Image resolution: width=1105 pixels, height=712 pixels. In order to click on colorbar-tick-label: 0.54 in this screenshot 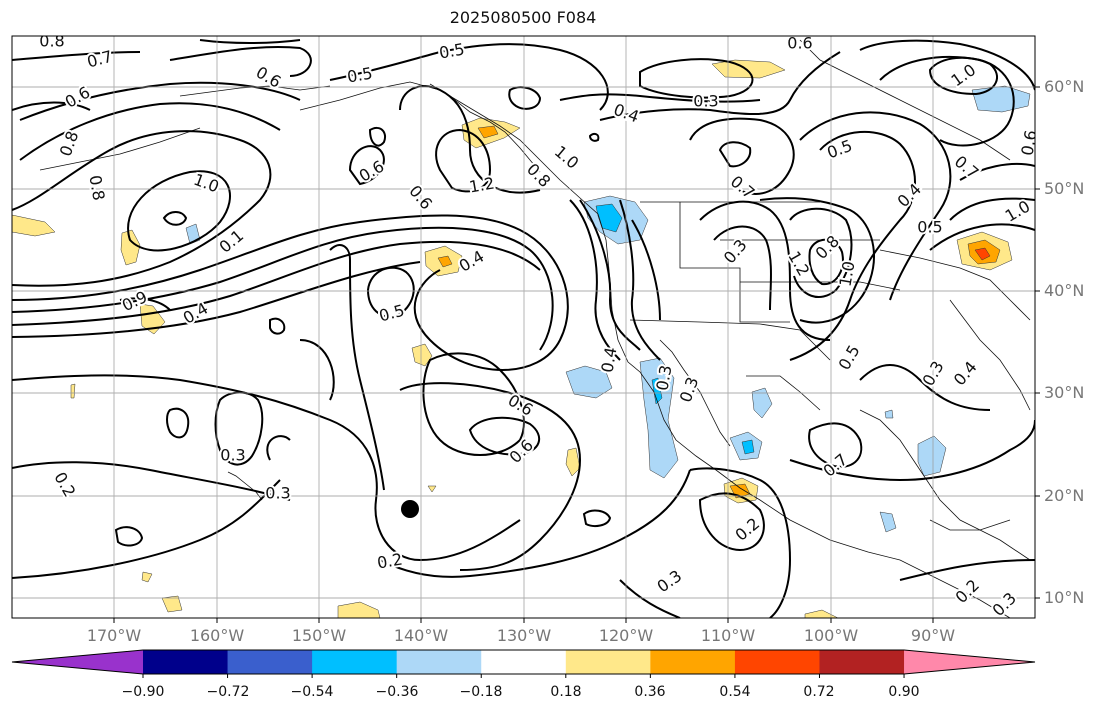, I will do `click(735, 692)`.